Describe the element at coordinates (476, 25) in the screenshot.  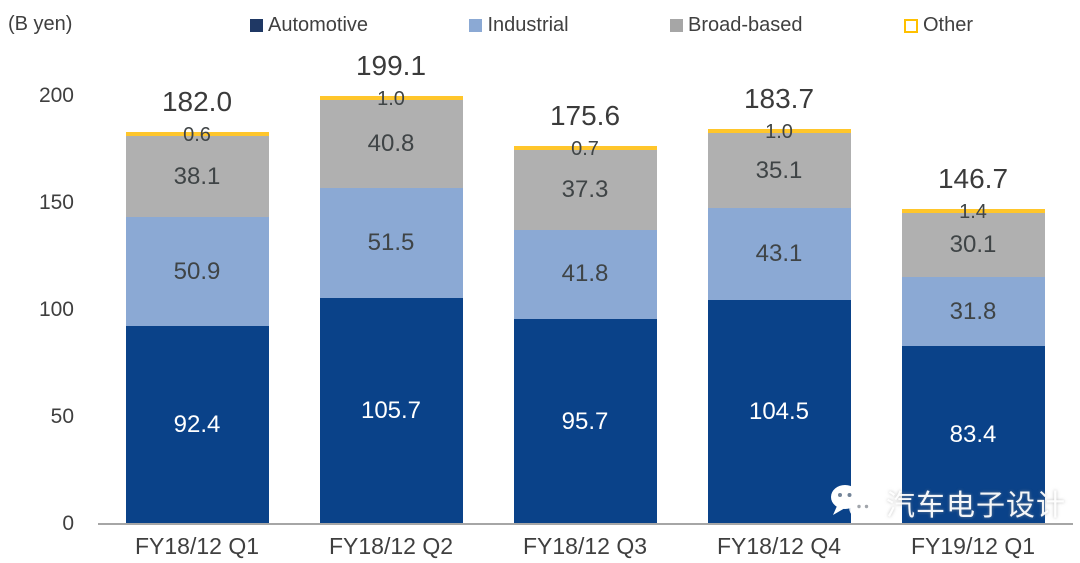
I see `legend-swatch-industrial` at that location.